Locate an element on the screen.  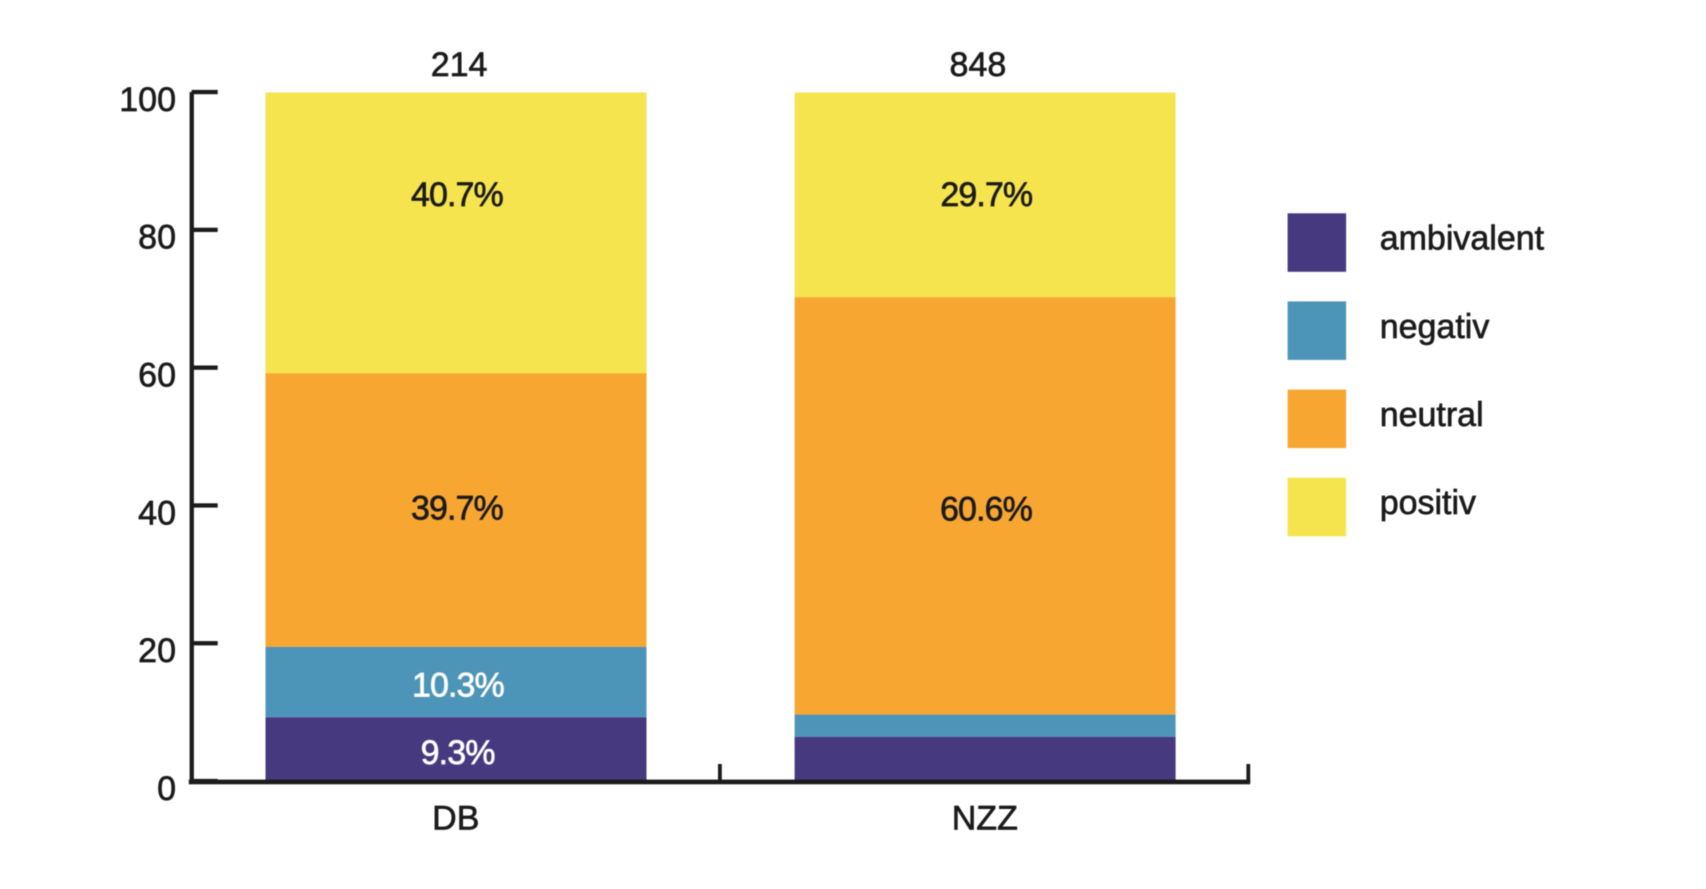
svg-text: 39.7% is located at coordinates (457, 509).